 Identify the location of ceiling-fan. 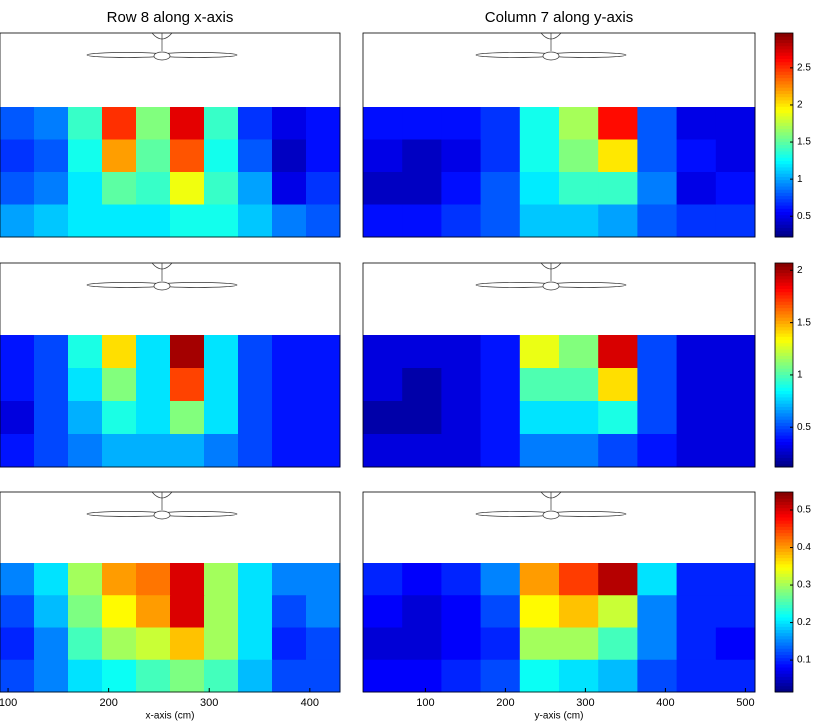
(551, 46).